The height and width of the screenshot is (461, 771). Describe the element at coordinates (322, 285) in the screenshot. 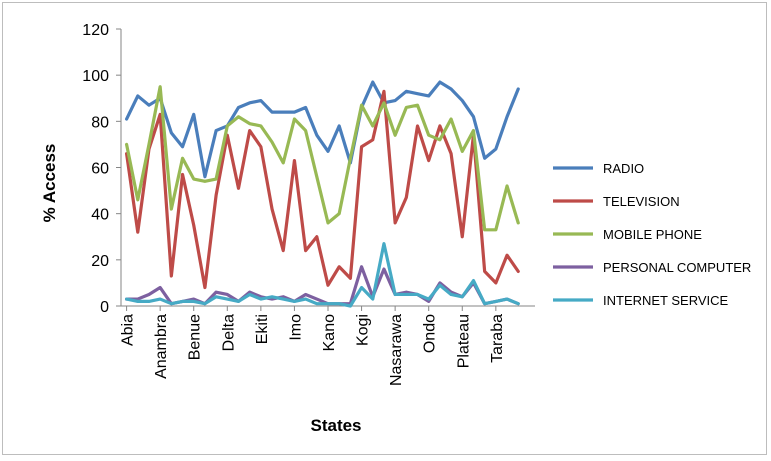

I see `series-line-personal-computer` at that location.